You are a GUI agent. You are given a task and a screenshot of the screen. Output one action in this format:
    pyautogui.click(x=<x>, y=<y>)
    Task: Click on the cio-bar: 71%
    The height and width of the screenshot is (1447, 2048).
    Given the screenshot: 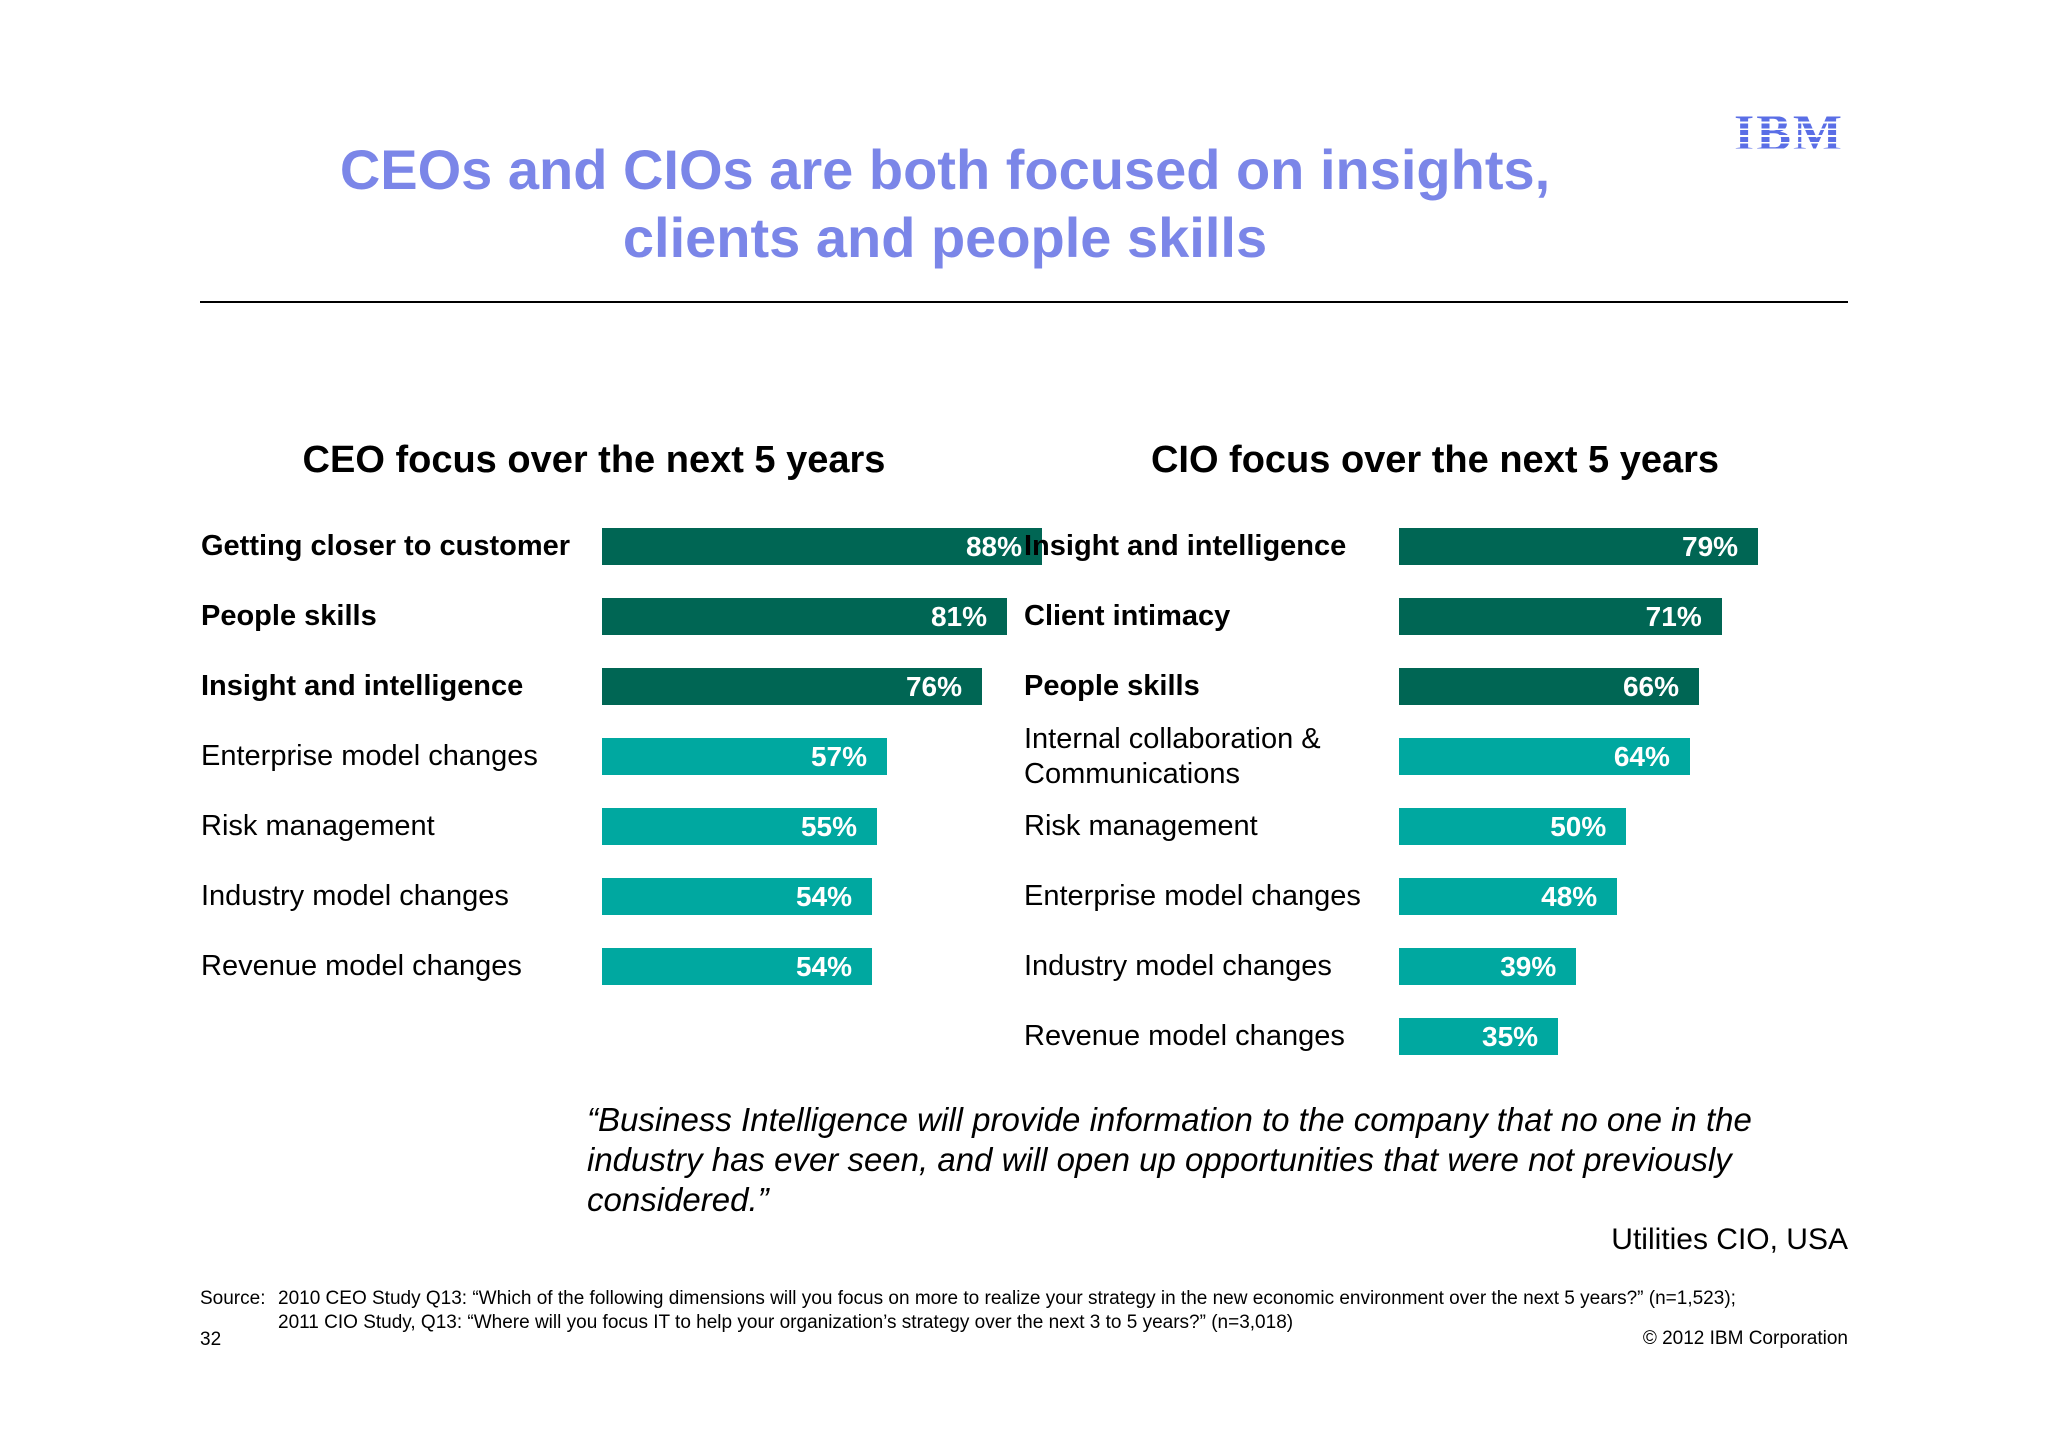 What is the action you would take?
    pyautogui.click(x=1560, y=616)
    